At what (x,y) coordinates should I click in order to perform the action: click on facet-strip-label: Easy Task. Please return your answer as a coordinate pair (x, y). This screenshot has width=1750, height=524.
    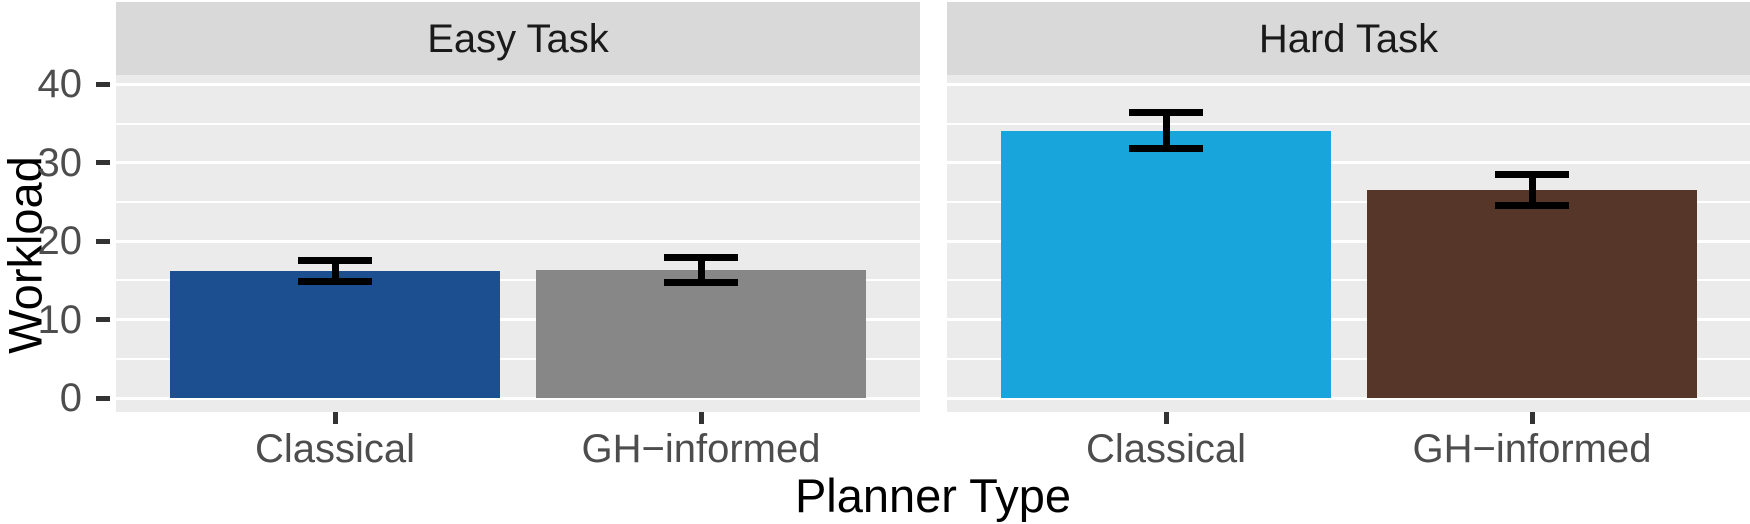
    Looking at the image, I should click on (518, 38).